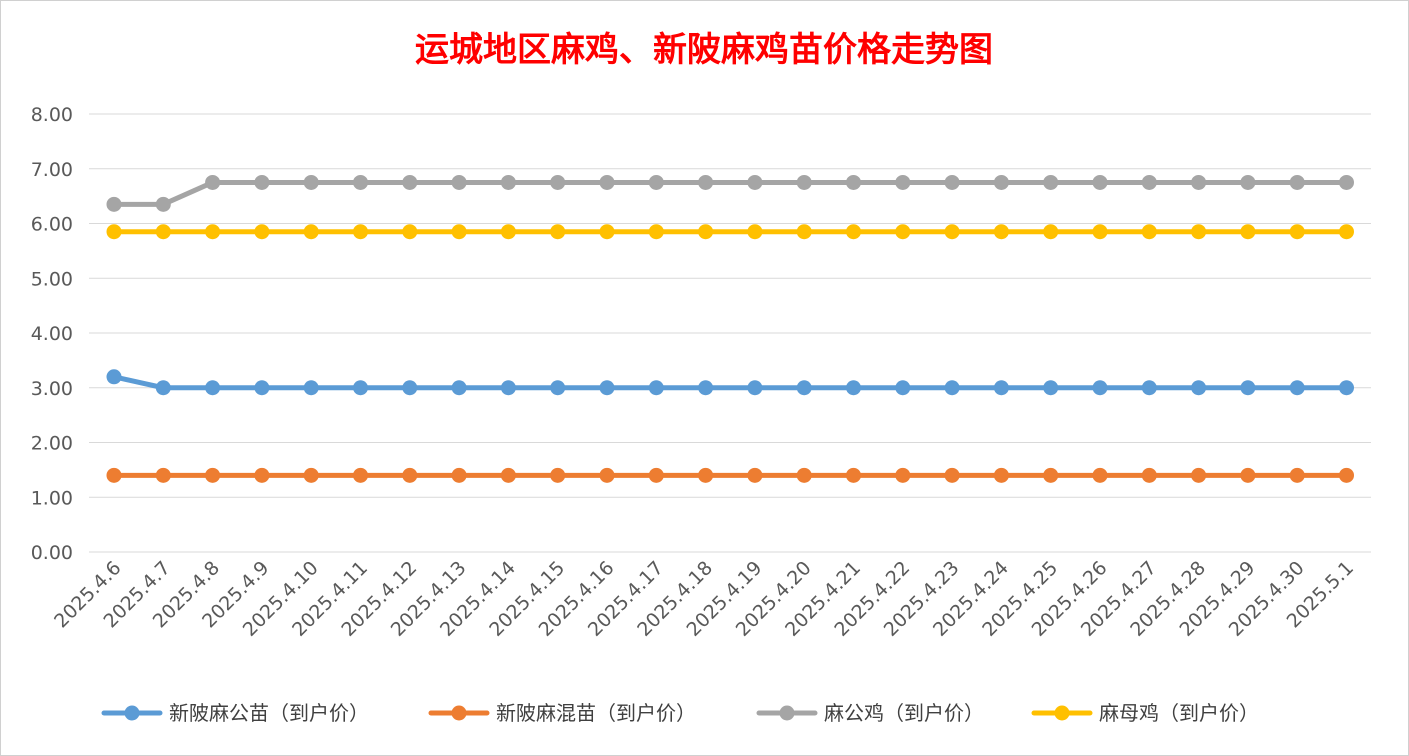 The height and width of the screenshot is (756, 1409). Describe the element at coordinates (52, 170) in the screenshot. I see `y-tick-label: 7.00` at that location.